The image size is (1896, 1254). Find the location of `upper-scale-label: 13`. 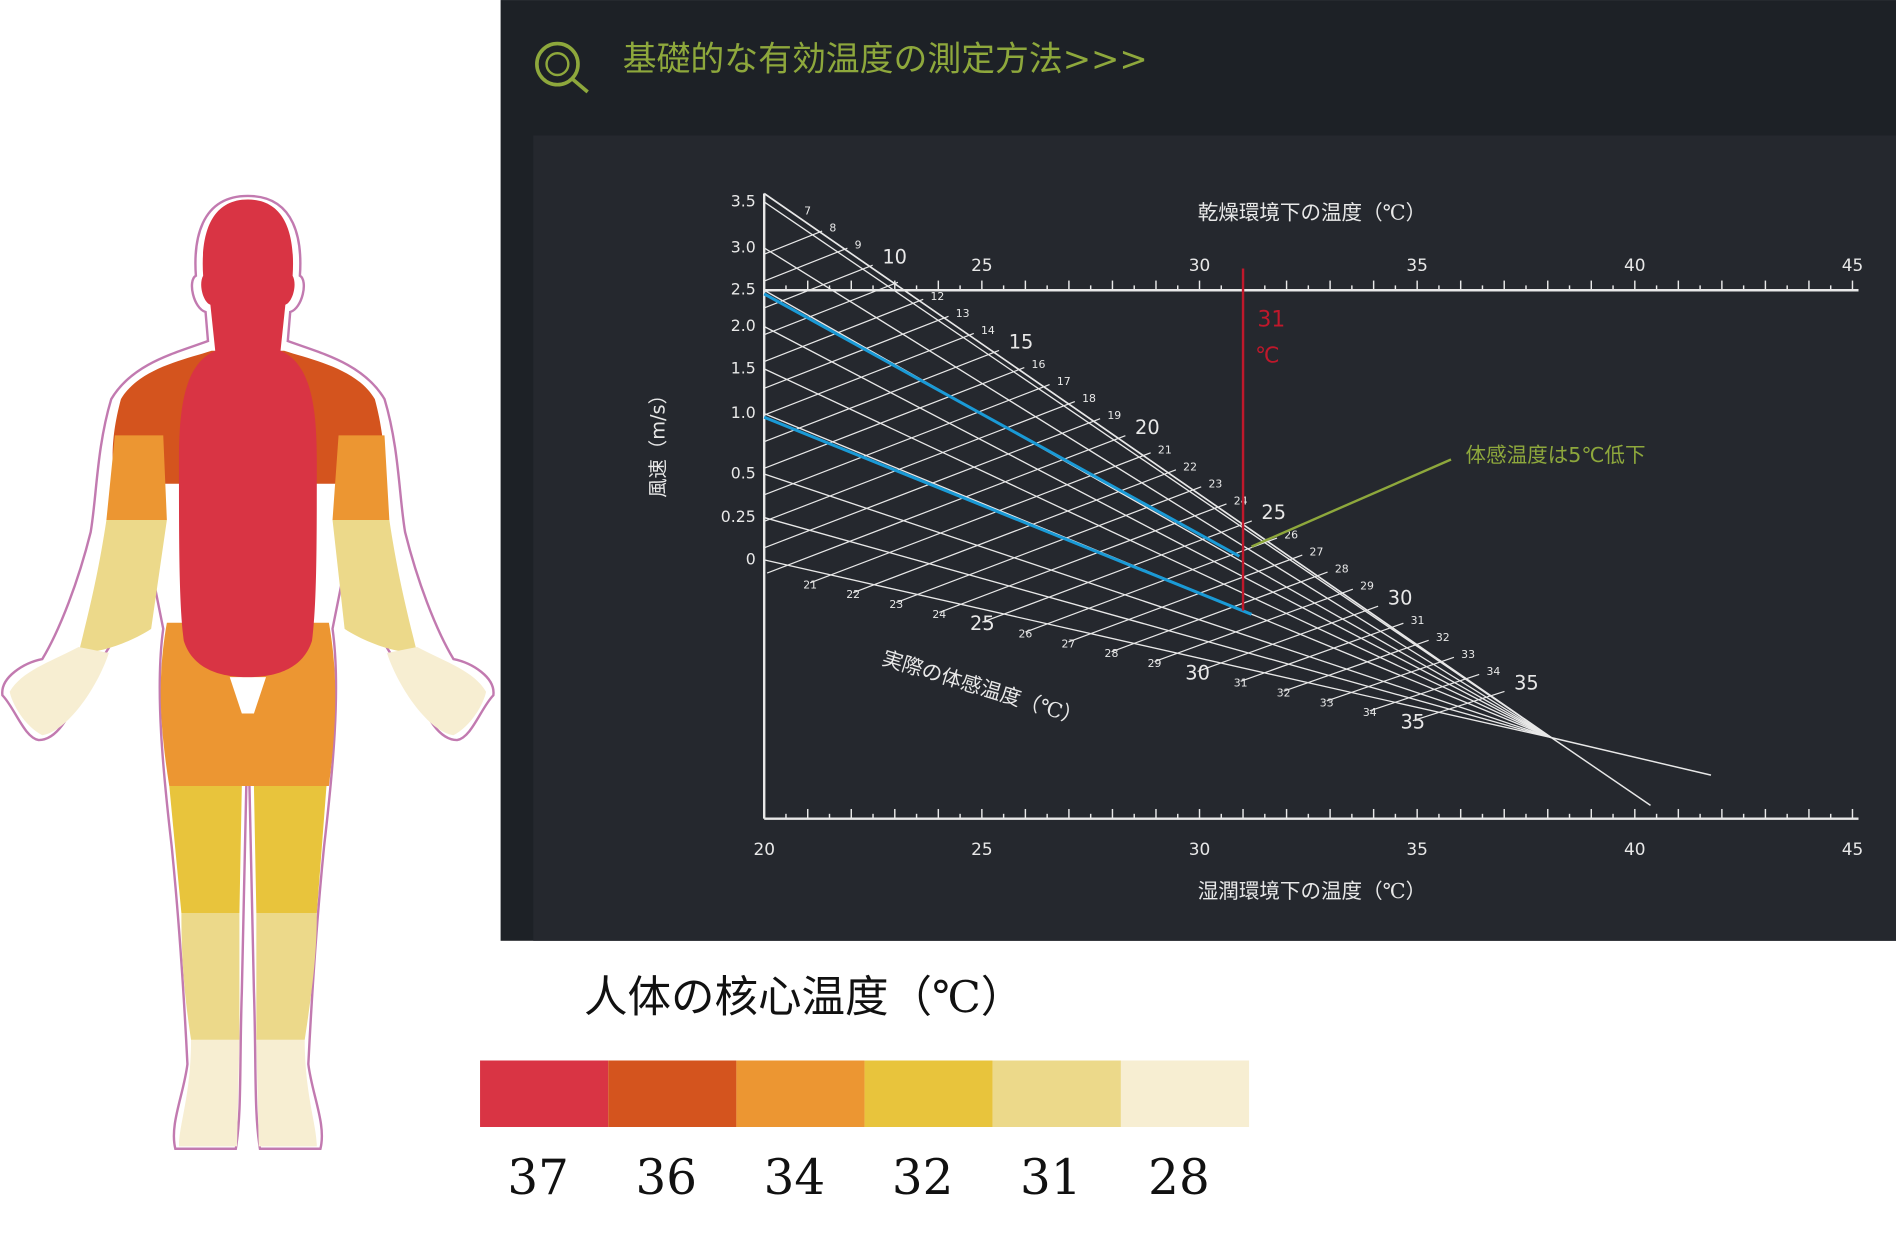

upper-scale-label: 13 is located at coordinates (963, 313).